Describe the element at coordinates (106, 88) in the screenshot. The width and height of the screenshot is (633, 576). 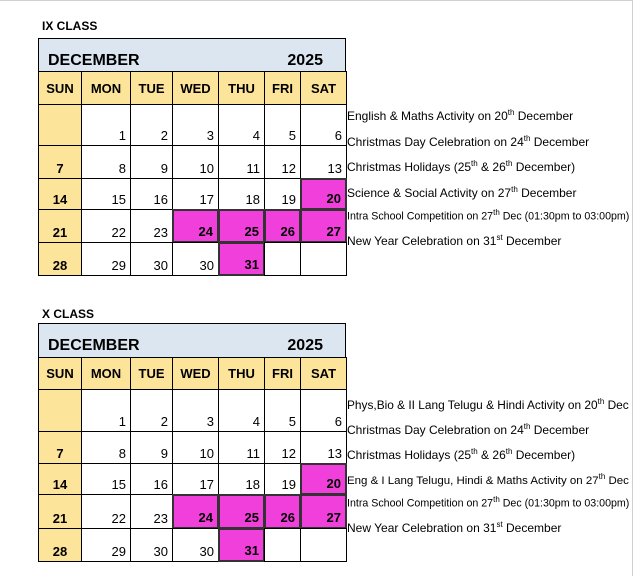
I see `weekday: MON` at that location.